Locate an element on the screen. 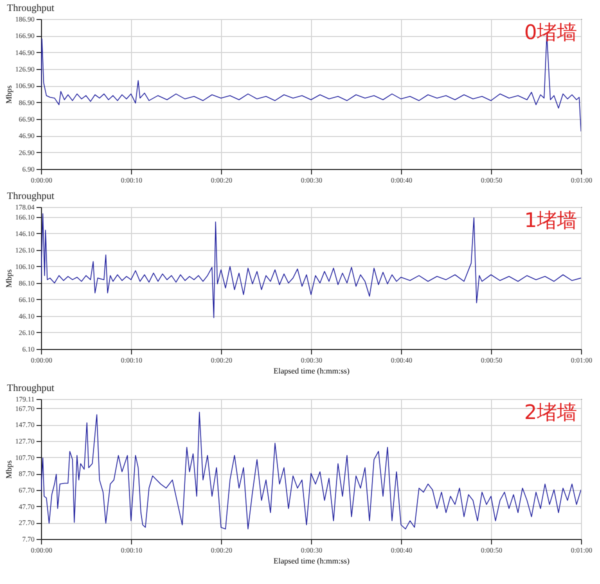 The height and width of the screenshot is (584, 600). annotation: 2堵墙 is located at coordinates (550, 412).